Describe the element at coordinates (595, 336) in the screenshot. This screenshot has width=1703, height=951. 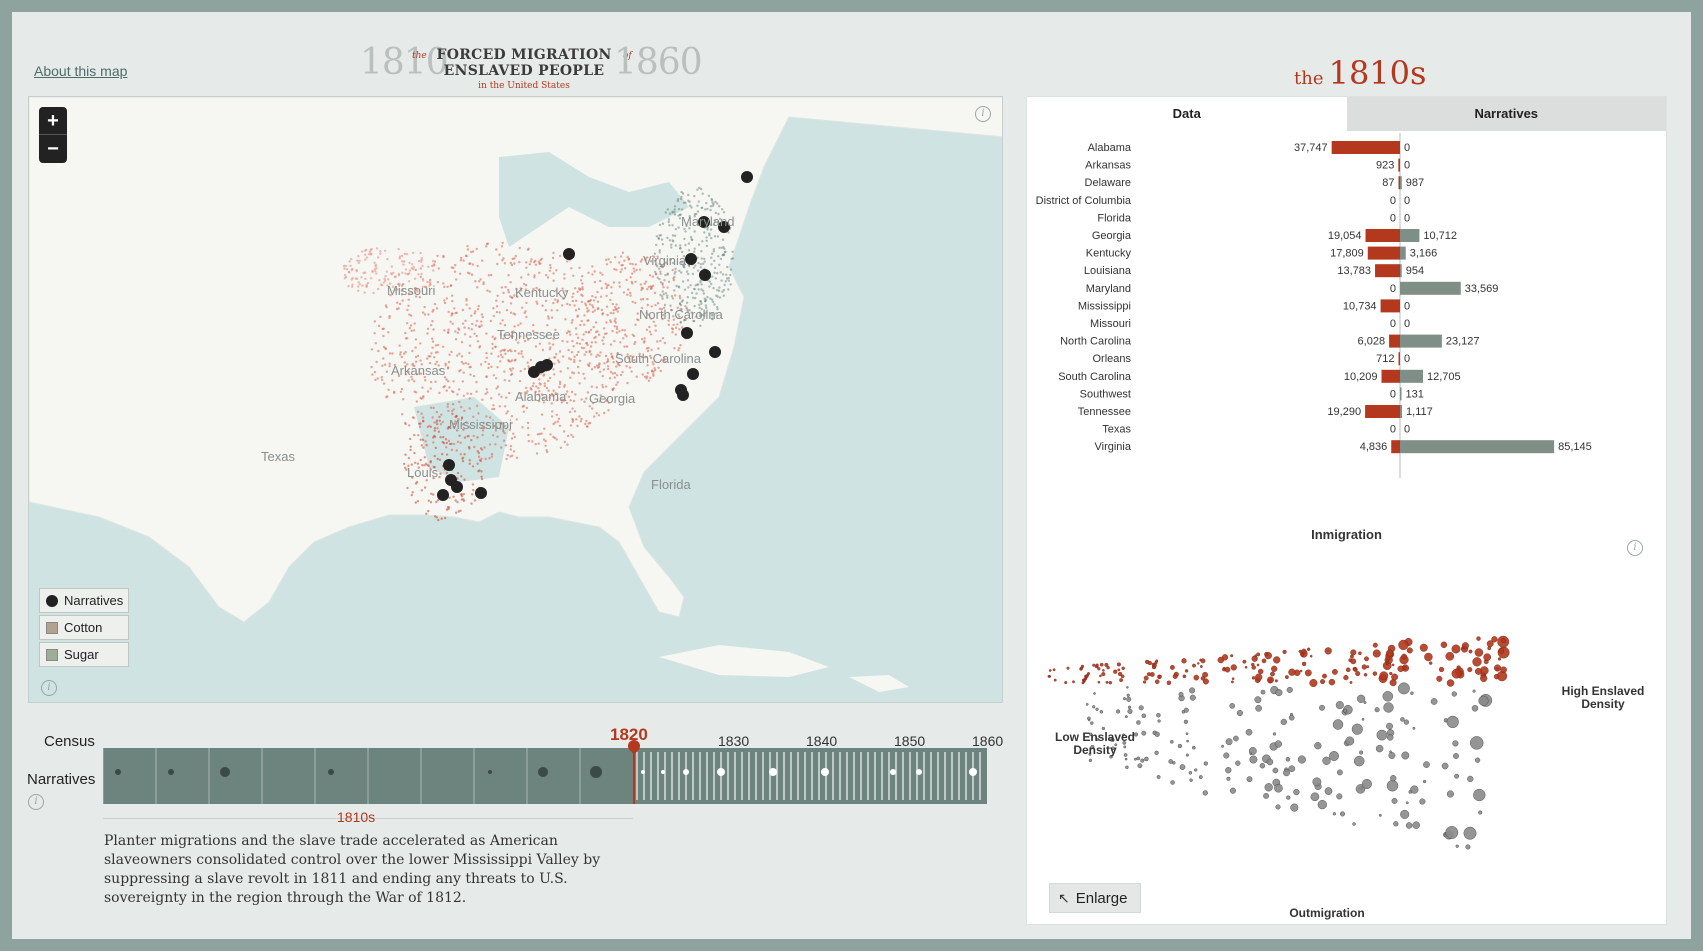
I see `narrative-markers` at that location.